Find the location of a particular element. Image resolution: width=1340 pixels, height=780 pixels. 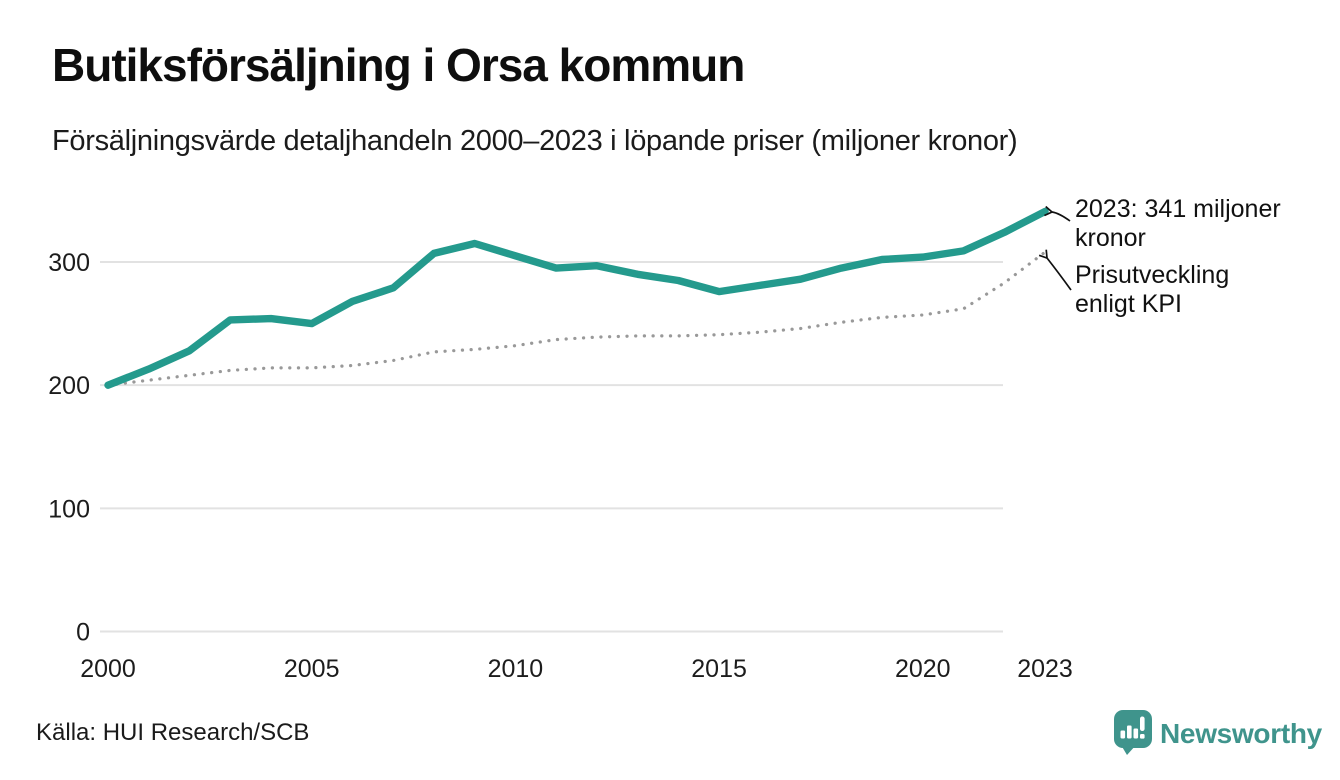

x-tick-label: 2000 is located at coordinates (108, 669).